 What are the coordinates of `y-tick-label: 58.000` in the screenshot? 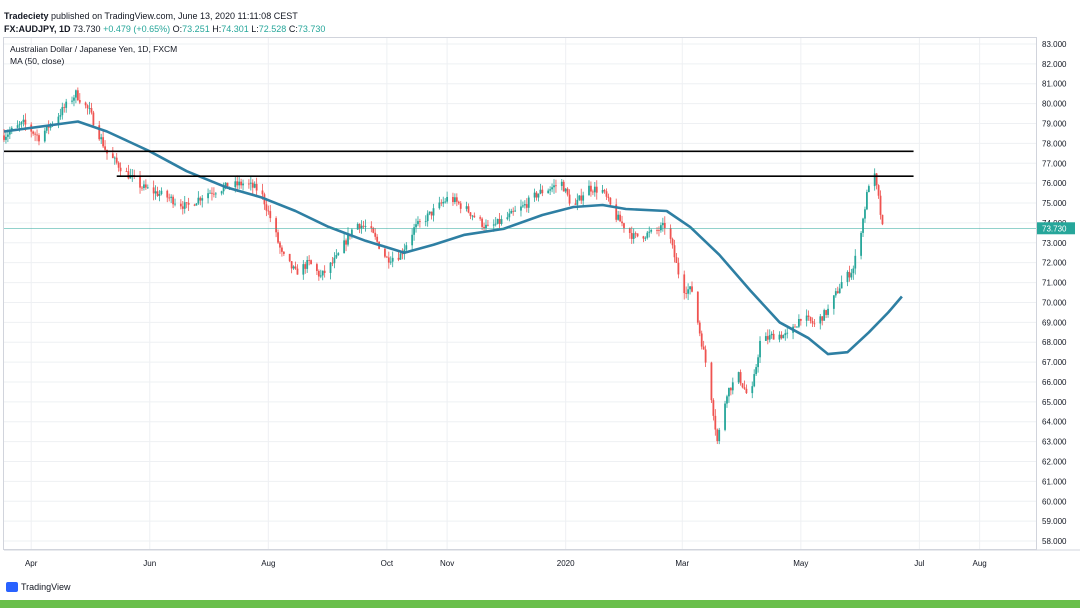 It's located at (1054, 541).